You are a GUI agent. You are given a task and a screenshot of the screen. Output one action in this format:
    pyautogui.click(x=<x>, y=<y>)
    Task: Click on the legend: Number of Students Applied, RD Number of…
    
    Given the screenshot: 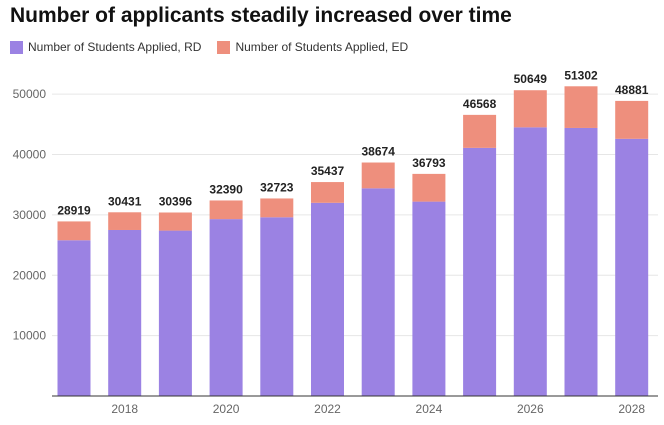 What is the action you would take?
    pyautogui.click(x=217, y=47)
    